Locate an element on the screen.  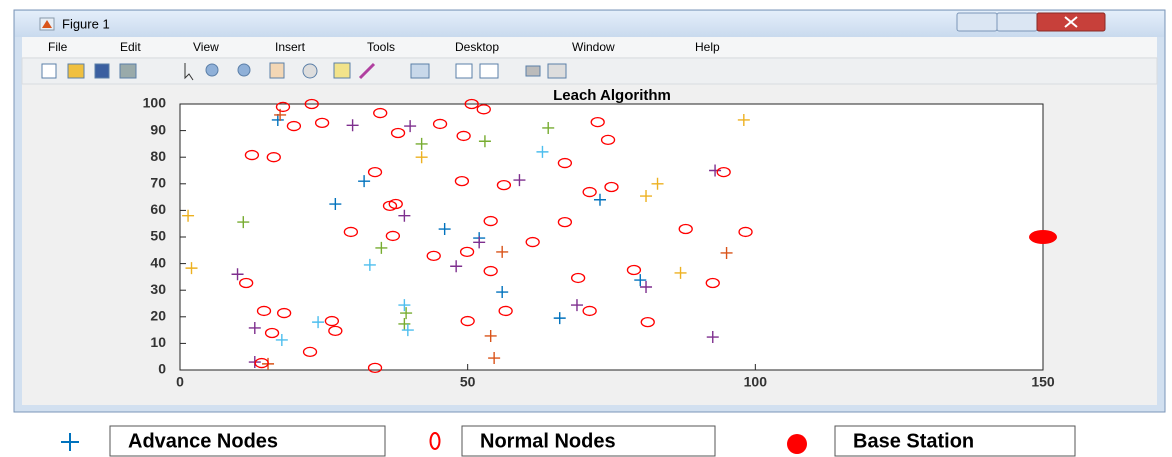
tool-rotate is located at coordinates (310, 71).